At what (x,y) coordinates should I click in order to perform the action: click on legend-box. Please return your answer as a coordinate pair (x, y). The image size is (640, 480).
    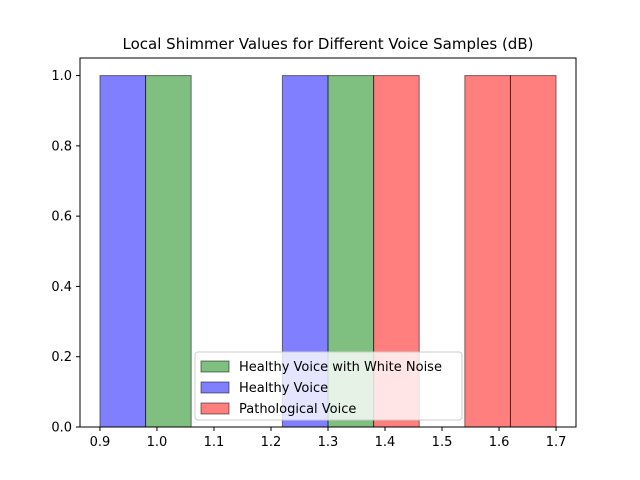
    Looking at the image, I should click on (328, 386).